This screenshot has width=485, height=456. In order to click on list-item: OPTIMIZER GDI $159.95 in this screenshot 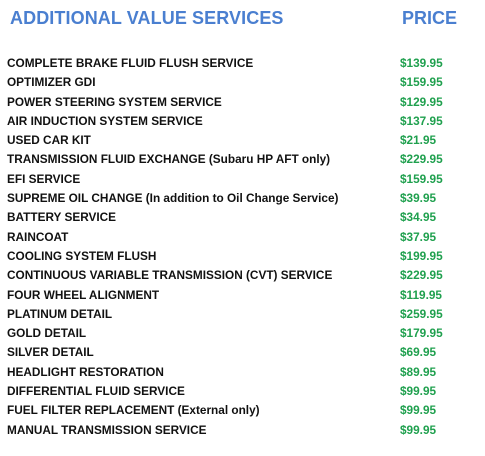, I will do `click(242, 82)`.